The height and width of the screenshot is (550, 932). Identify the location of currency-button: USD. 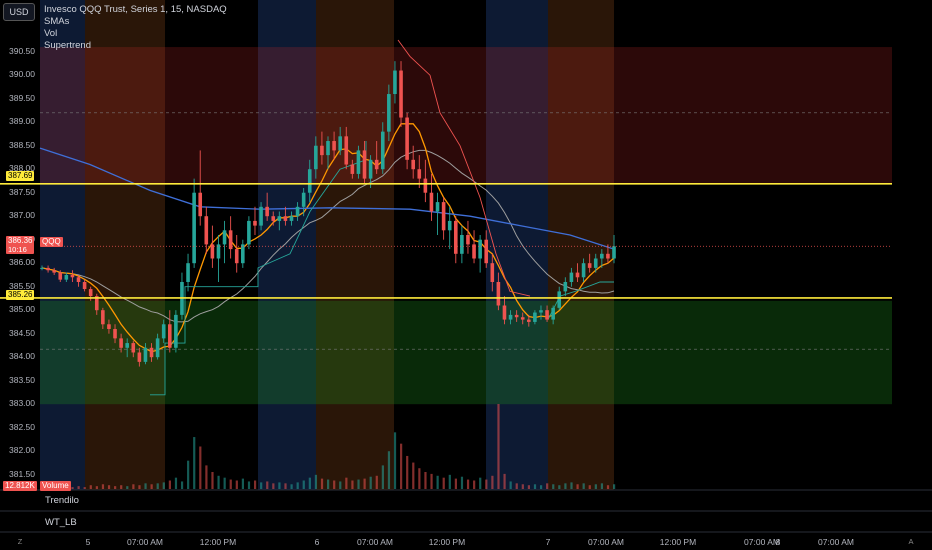
(19, 12).